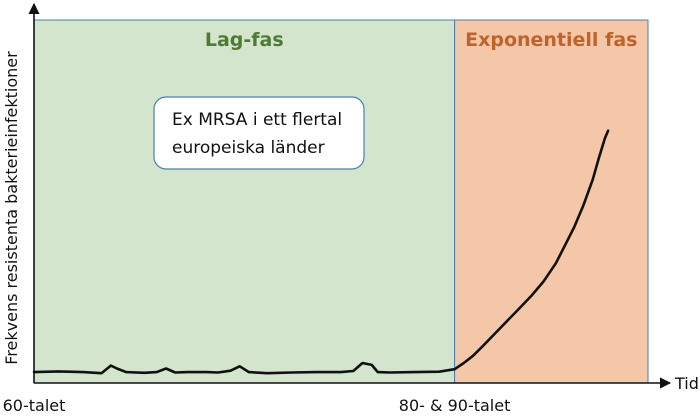 The image size is (700, 417). I want to click on annotation-box: Ex MRSA i ett flertal europeiska länder, so click(259, 133).